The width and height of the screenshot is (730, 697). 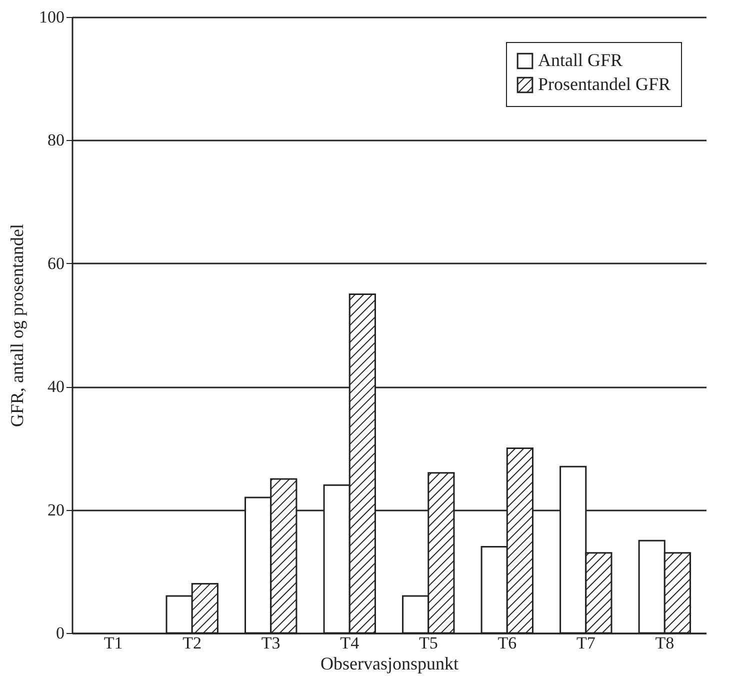 I want to click on y-tick-label: 100, so click(x=51, y=17).